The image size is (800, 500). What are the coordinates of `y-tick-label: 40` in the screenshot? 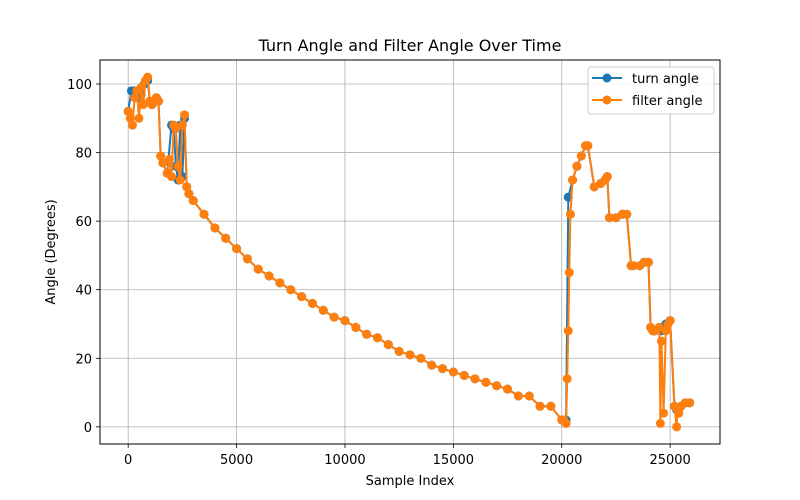 It's located at (83, 291).